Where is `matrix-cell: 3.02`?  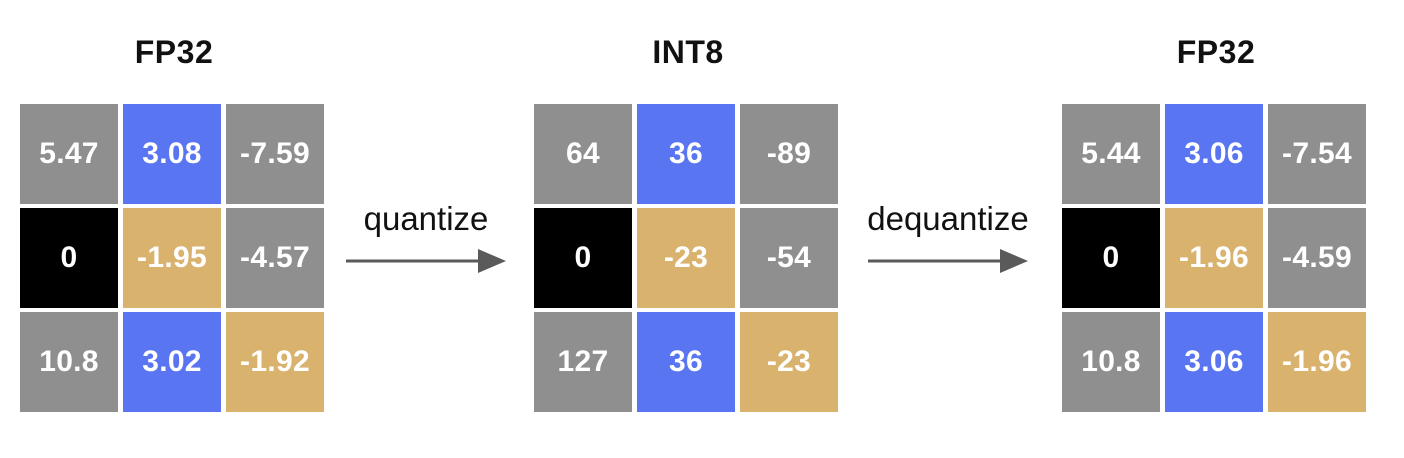 matrix-cell: 3.02 is located at coordinates (172, 362).